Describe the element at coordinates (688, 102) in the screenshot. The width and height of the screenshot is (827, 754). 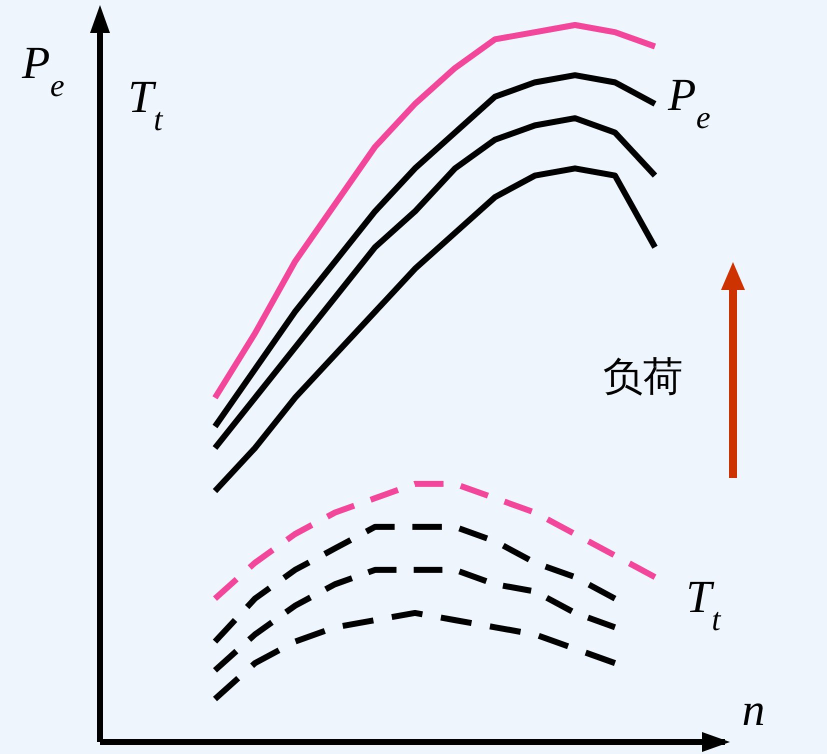
I see `annotation: P$_{e}$` at that location.